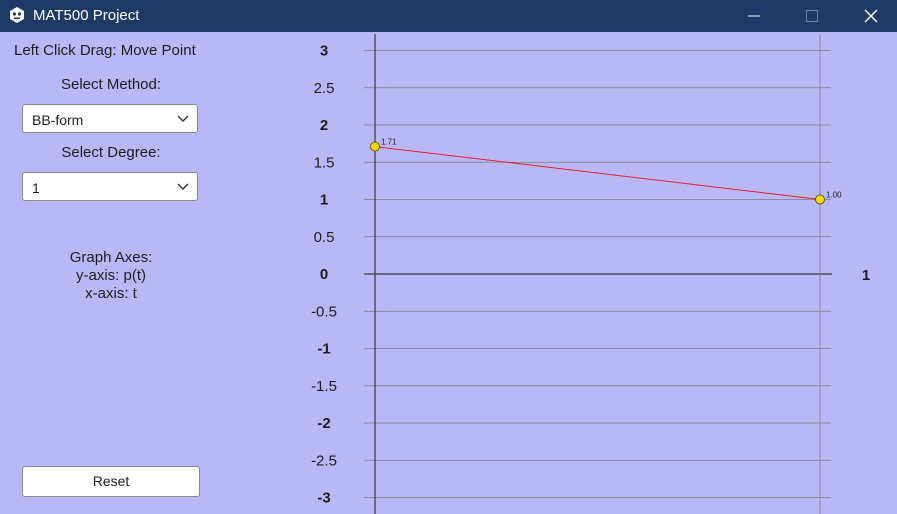 The image size is (897, 514). I want to click on y-tick-label: -3, so click(323, 498).